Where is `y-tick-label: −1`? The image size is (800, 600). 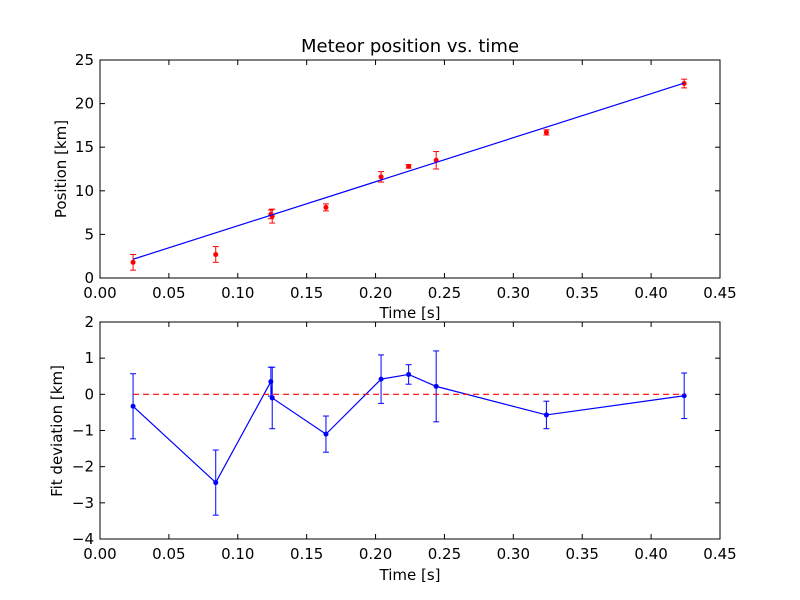 y-tick-label: −1 is located at coordinates (83, 431).